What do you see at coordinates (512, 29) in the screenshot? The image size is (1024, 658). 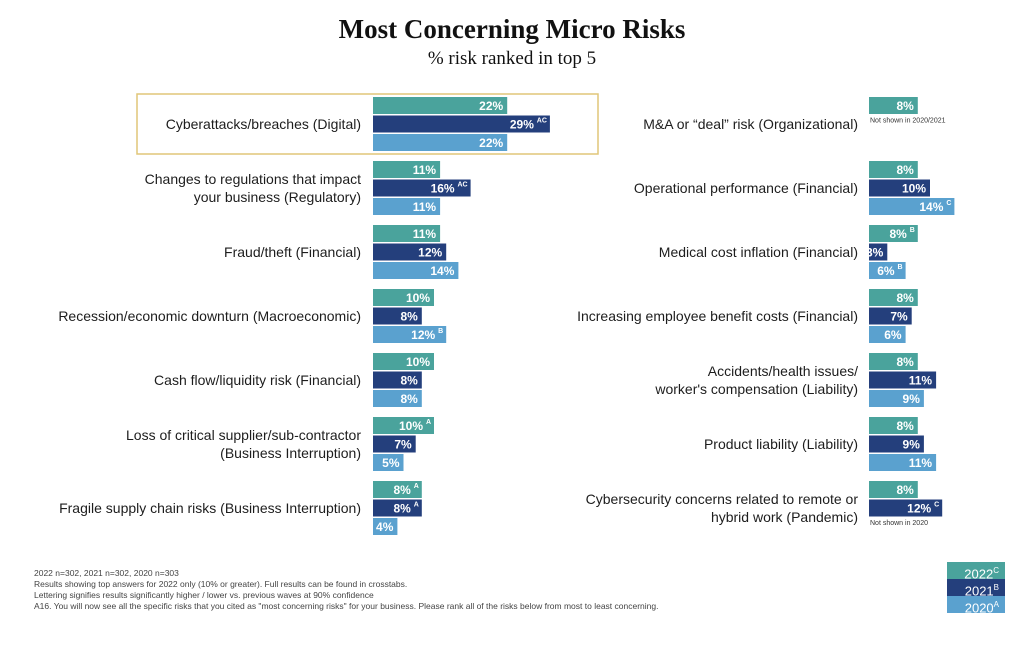 I see `chart-title: Most Concerning Micro Risks` at bounding box center [512, 29].